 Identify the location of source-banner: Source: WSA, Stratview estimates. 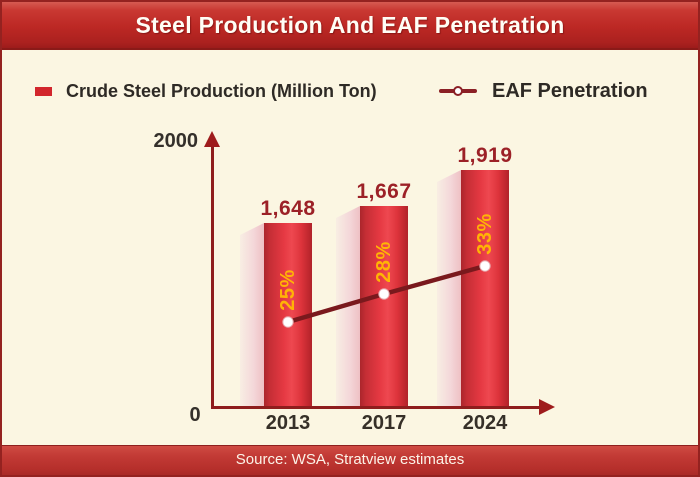
(350, 460).